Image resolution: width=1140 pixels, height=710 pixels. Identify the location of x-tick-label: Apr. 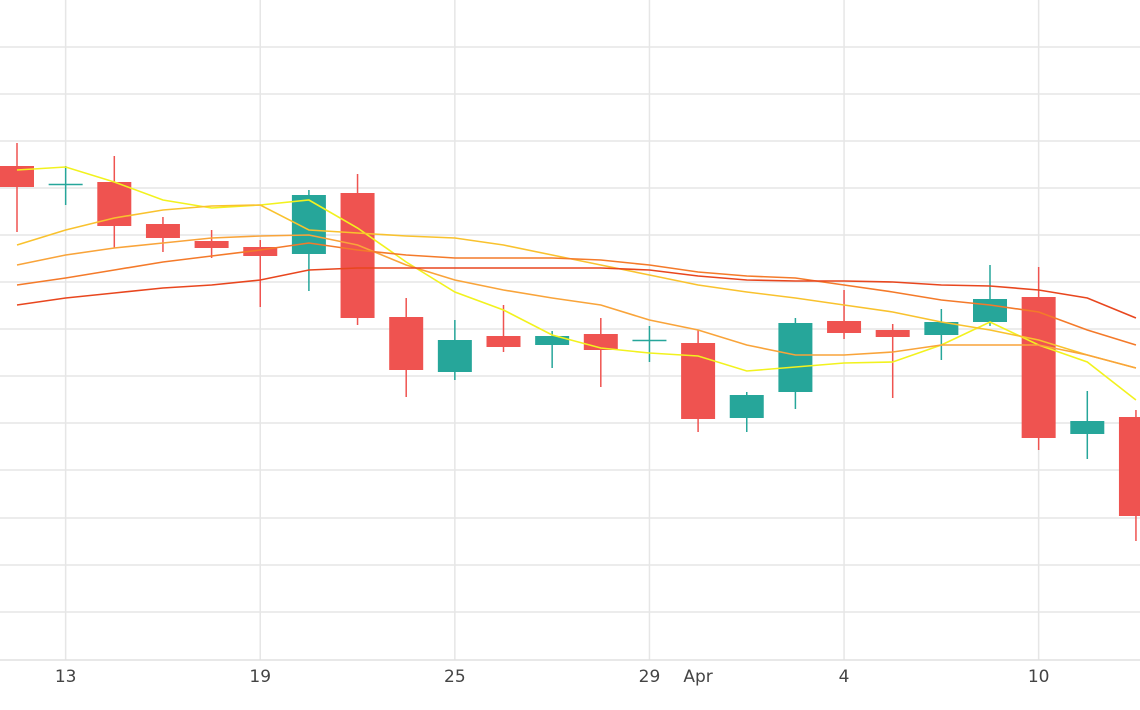
(697, 677).